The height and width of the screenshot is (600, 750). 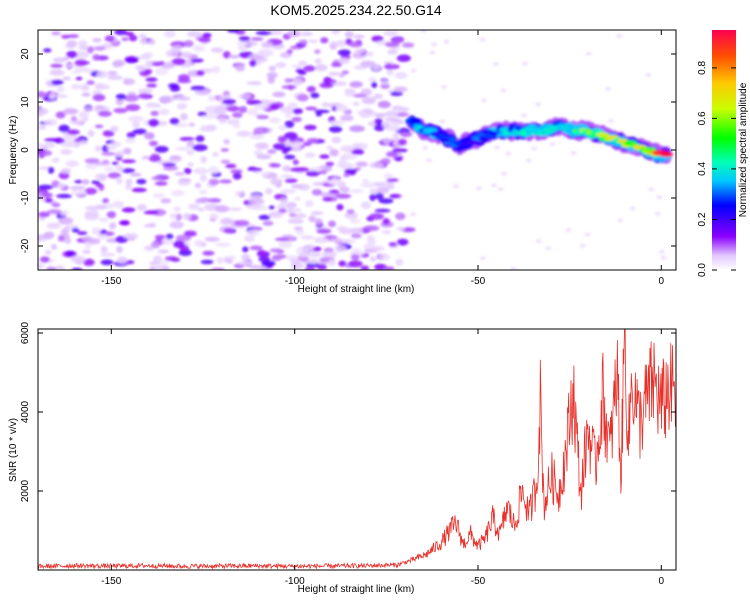 I want to click on signal-blob, so click(x=494, y=132).